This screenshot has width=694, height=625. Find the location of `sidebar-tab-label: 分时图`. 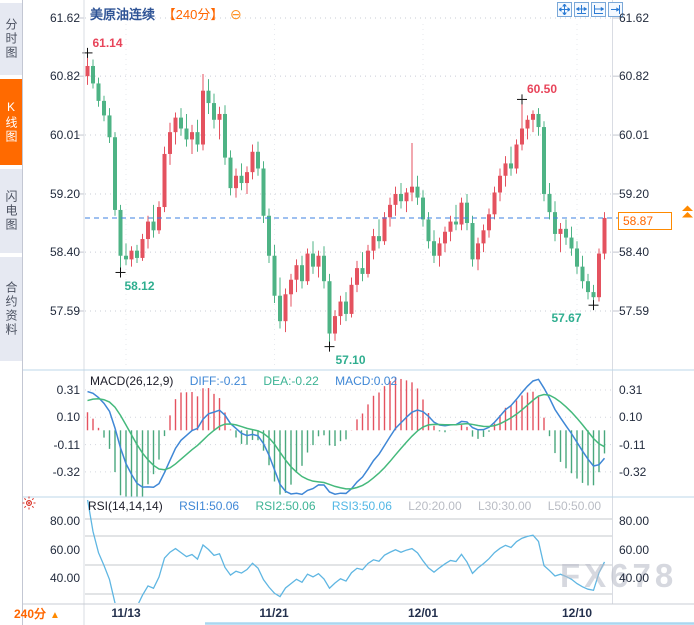

sidebar-tab-label: 分时图 is located at coordinates (11, 39).